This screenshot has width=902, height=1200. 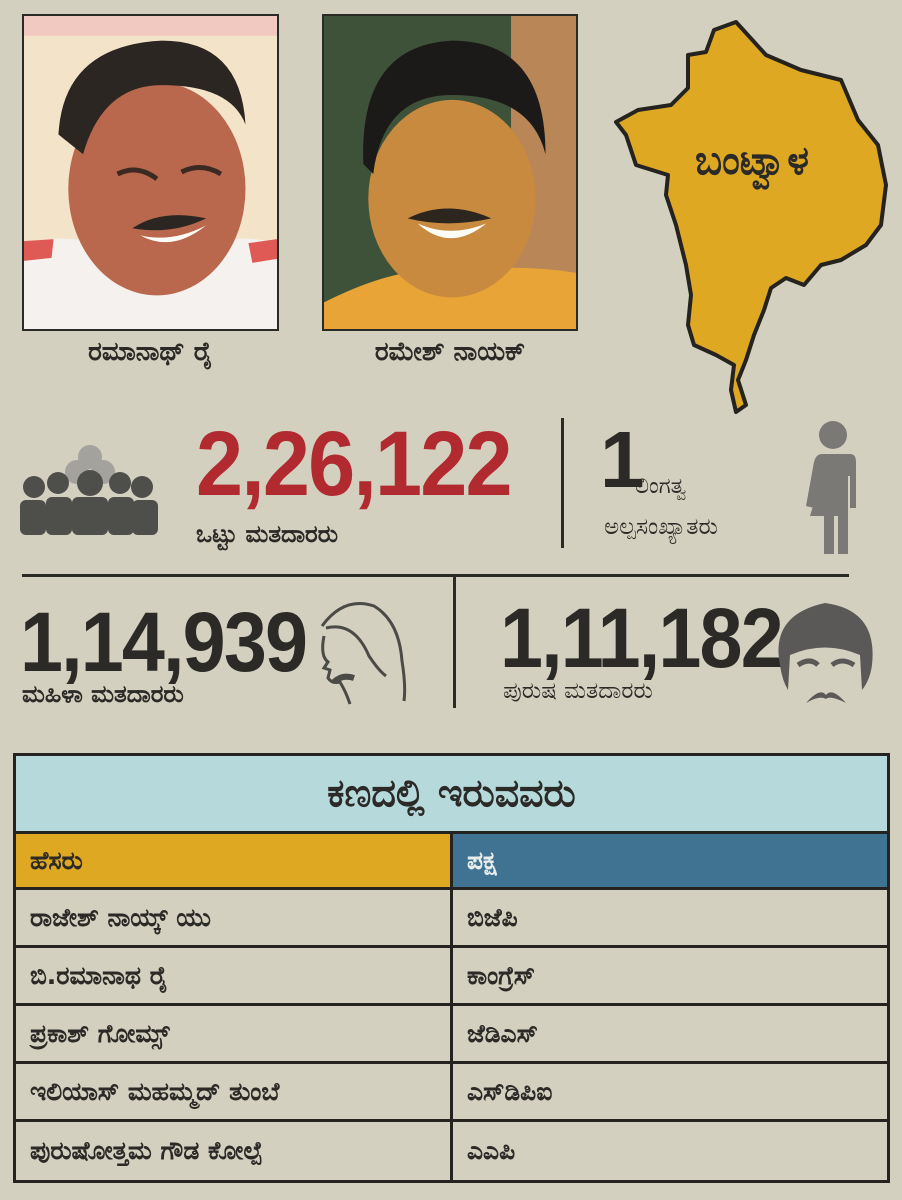 What do you see at coordinates (234, 860) in the screenshot?
I see `column-header-name: ಹೆಸರು` at bounding box center [234, 860].